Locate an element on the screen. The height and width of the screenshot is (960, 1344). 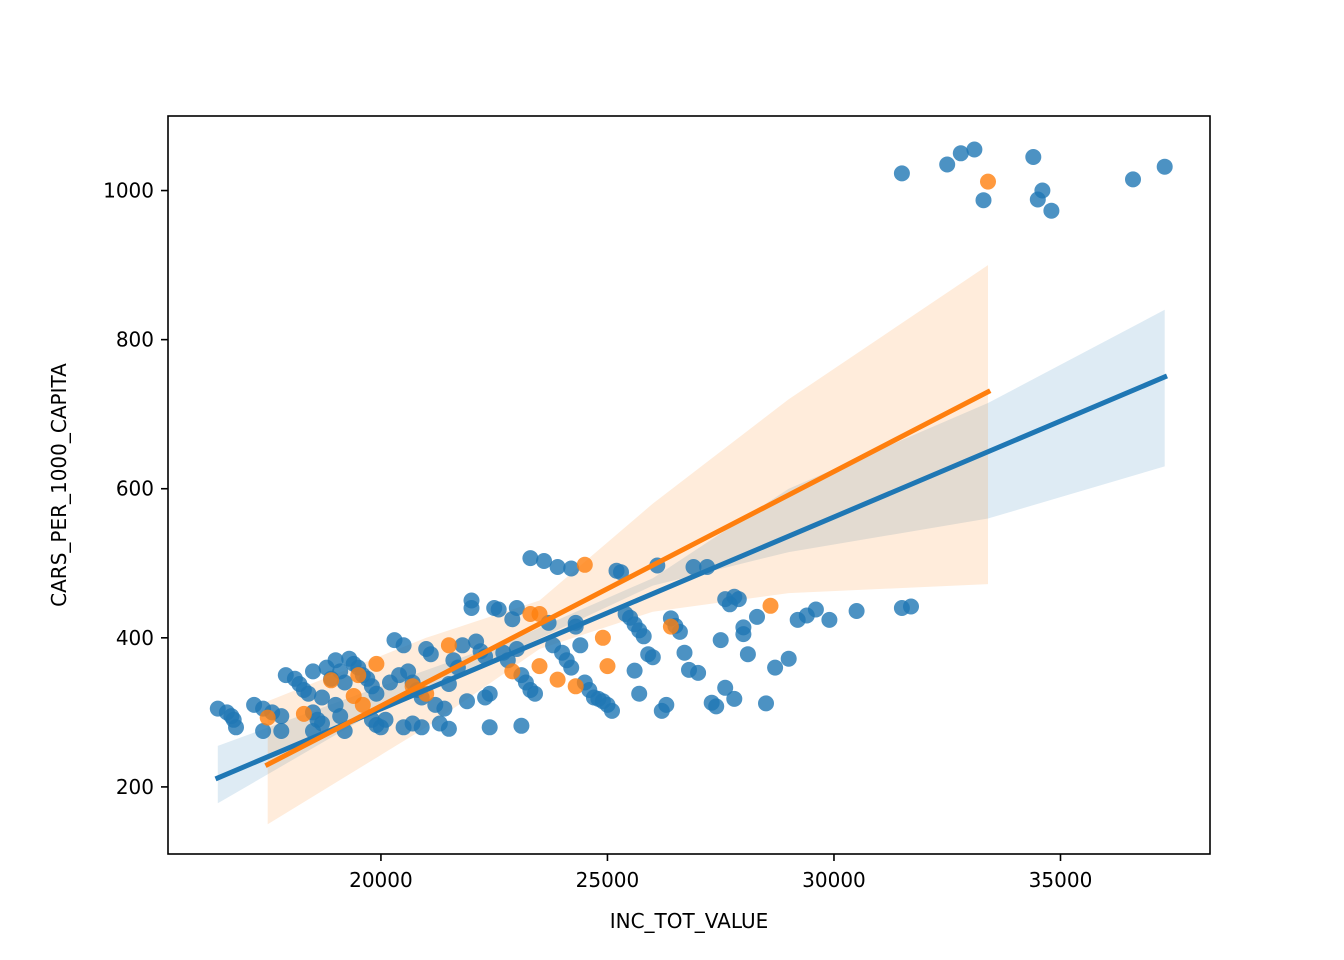
y-tick-label: 400 is located at coordinates (135, 638).